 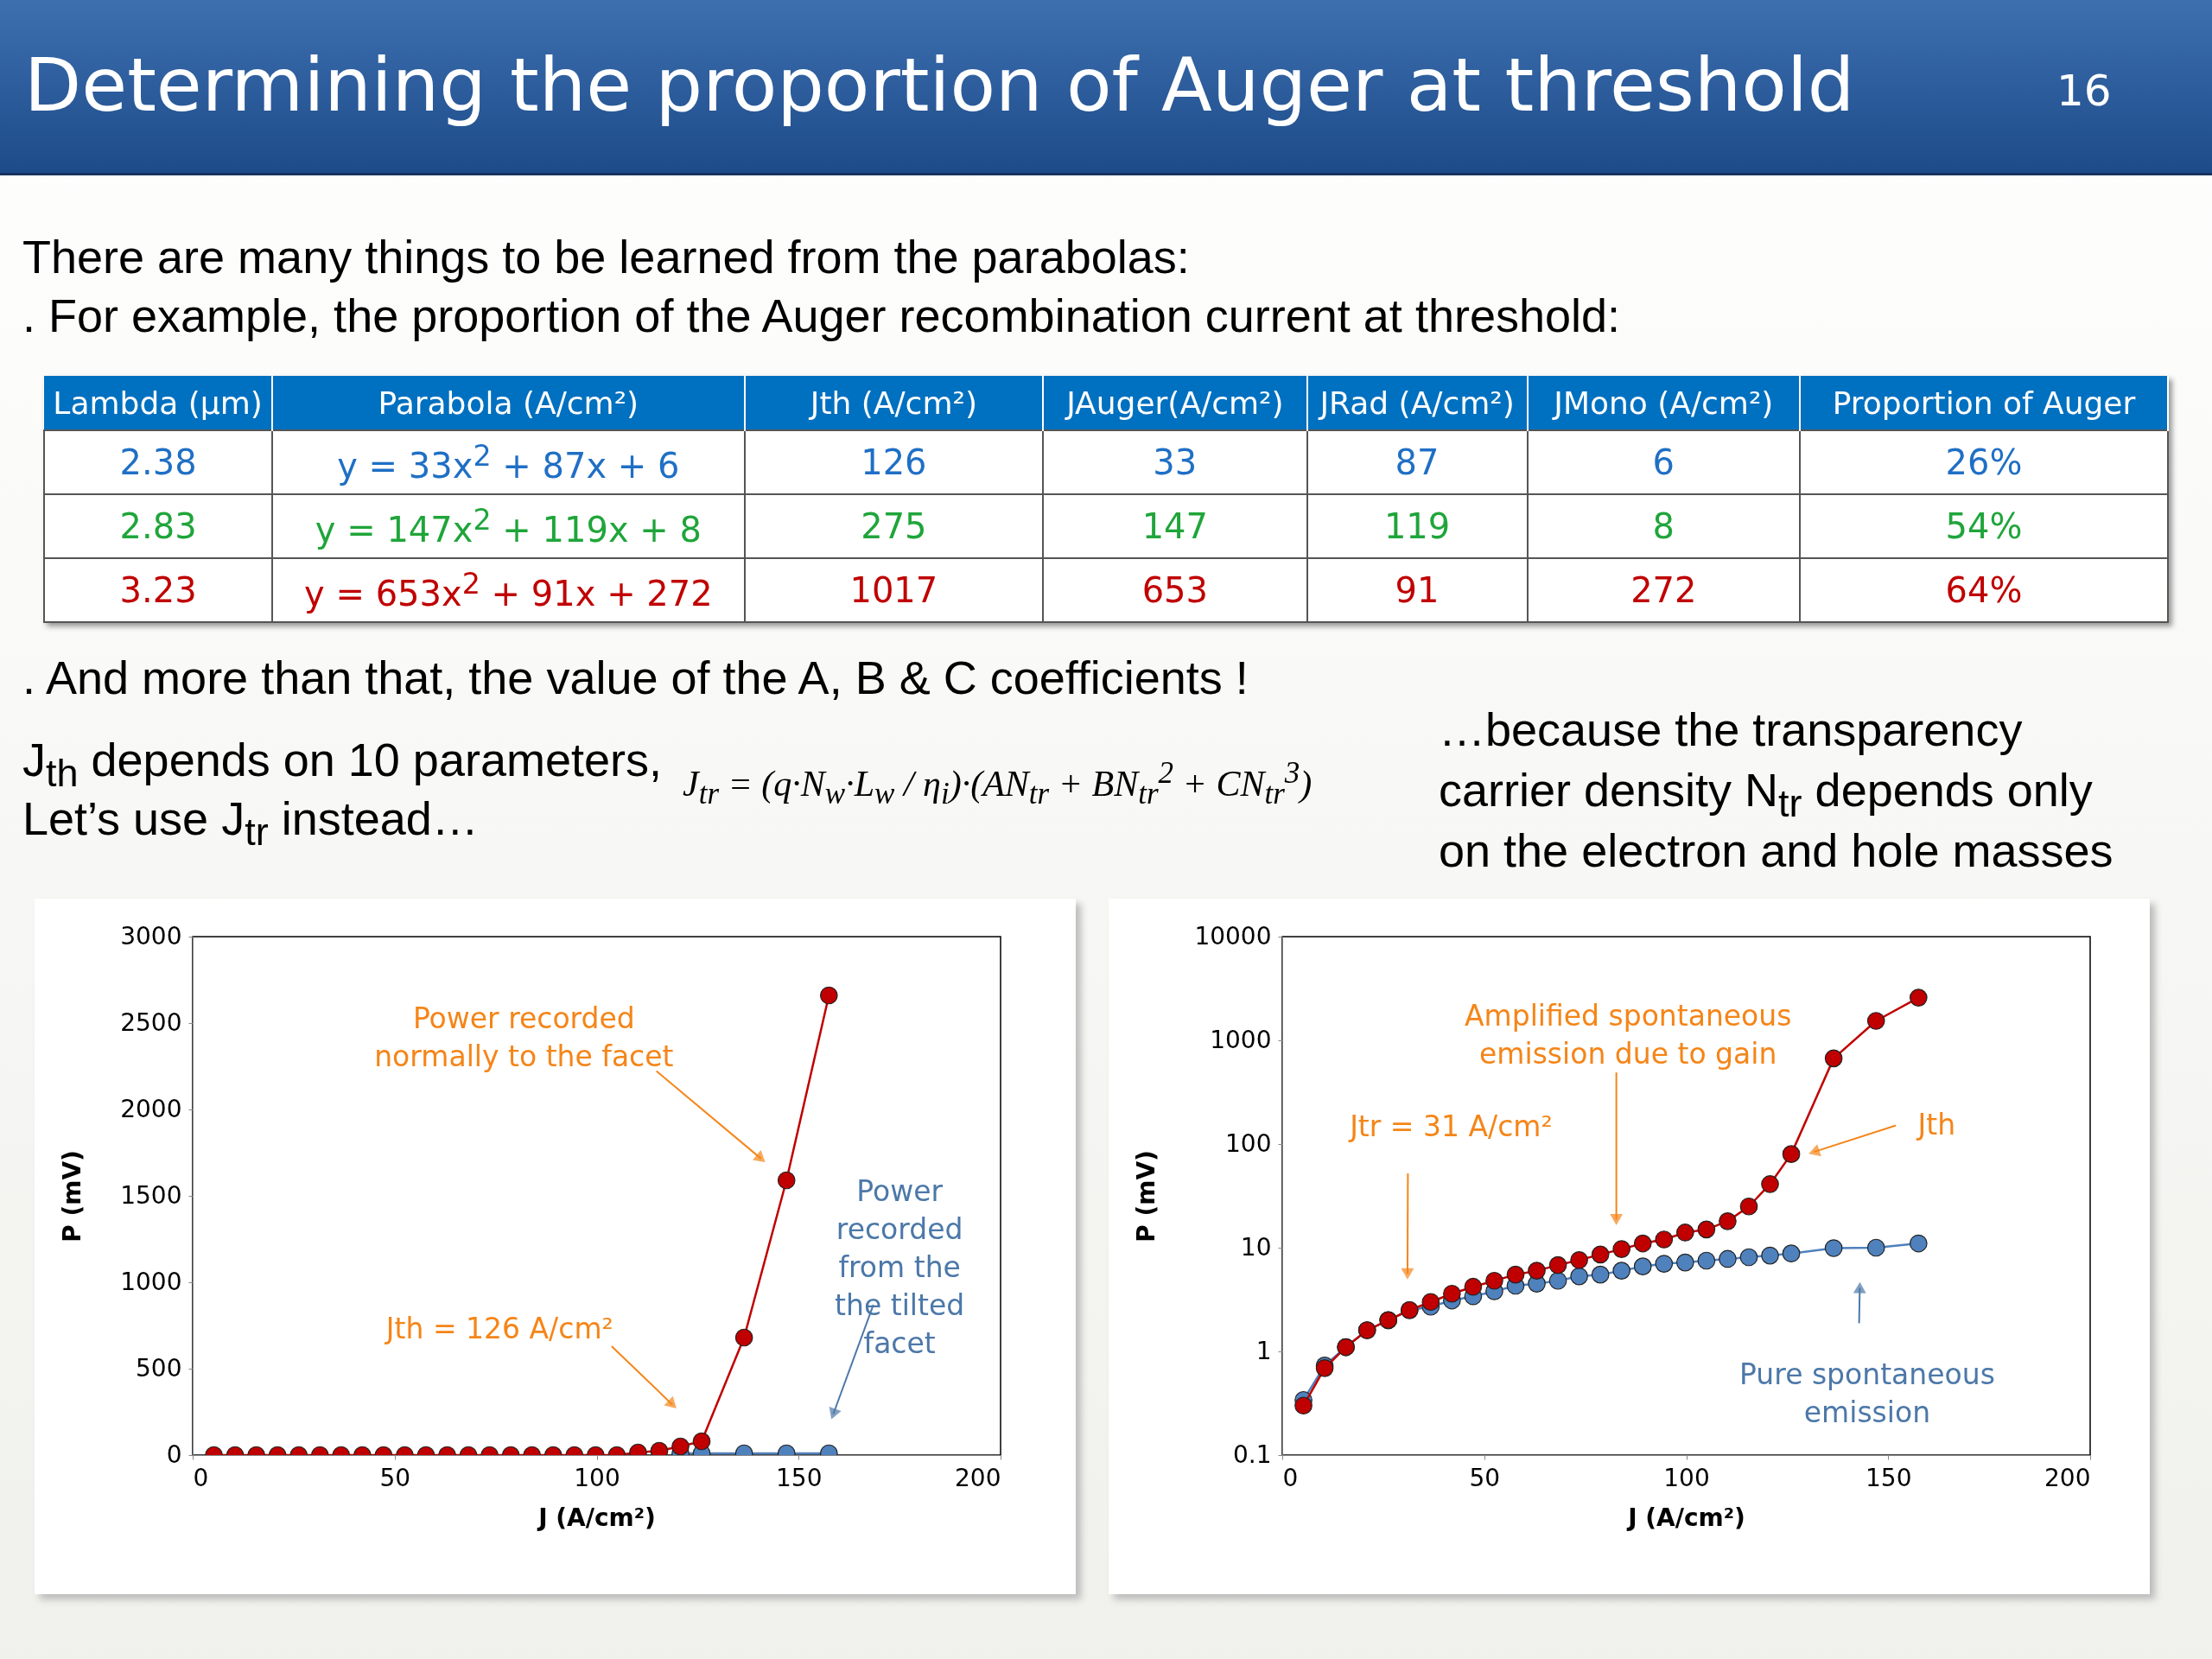 What do you see at coordinates (894, 403) in the screenshot?
I see `text: Jth (A/cm²)` at bounding box center [894, 403].